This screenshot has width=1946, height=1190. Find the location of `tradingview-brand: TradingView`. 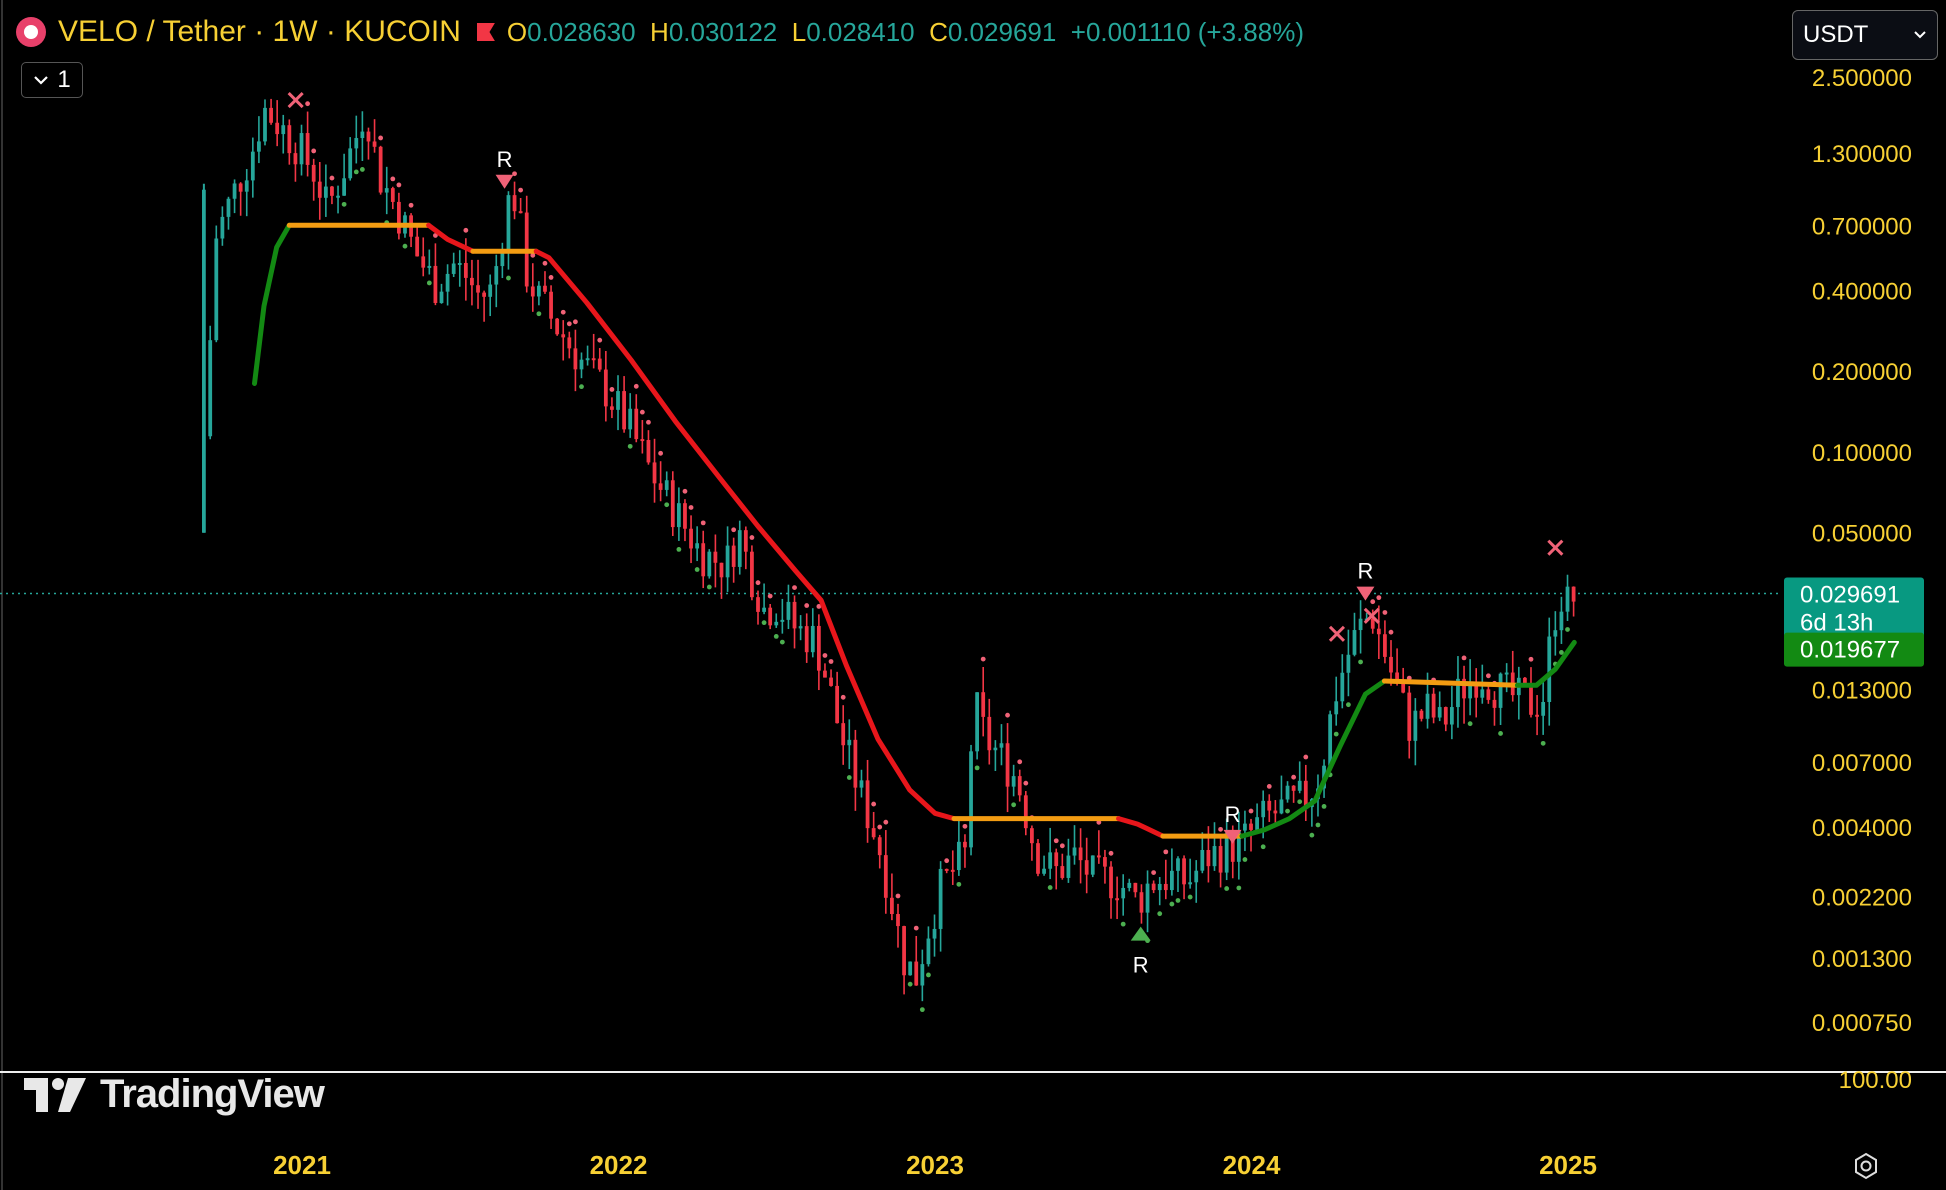

tradingview-brand: TradingView is located at coordinates (174, 1094).